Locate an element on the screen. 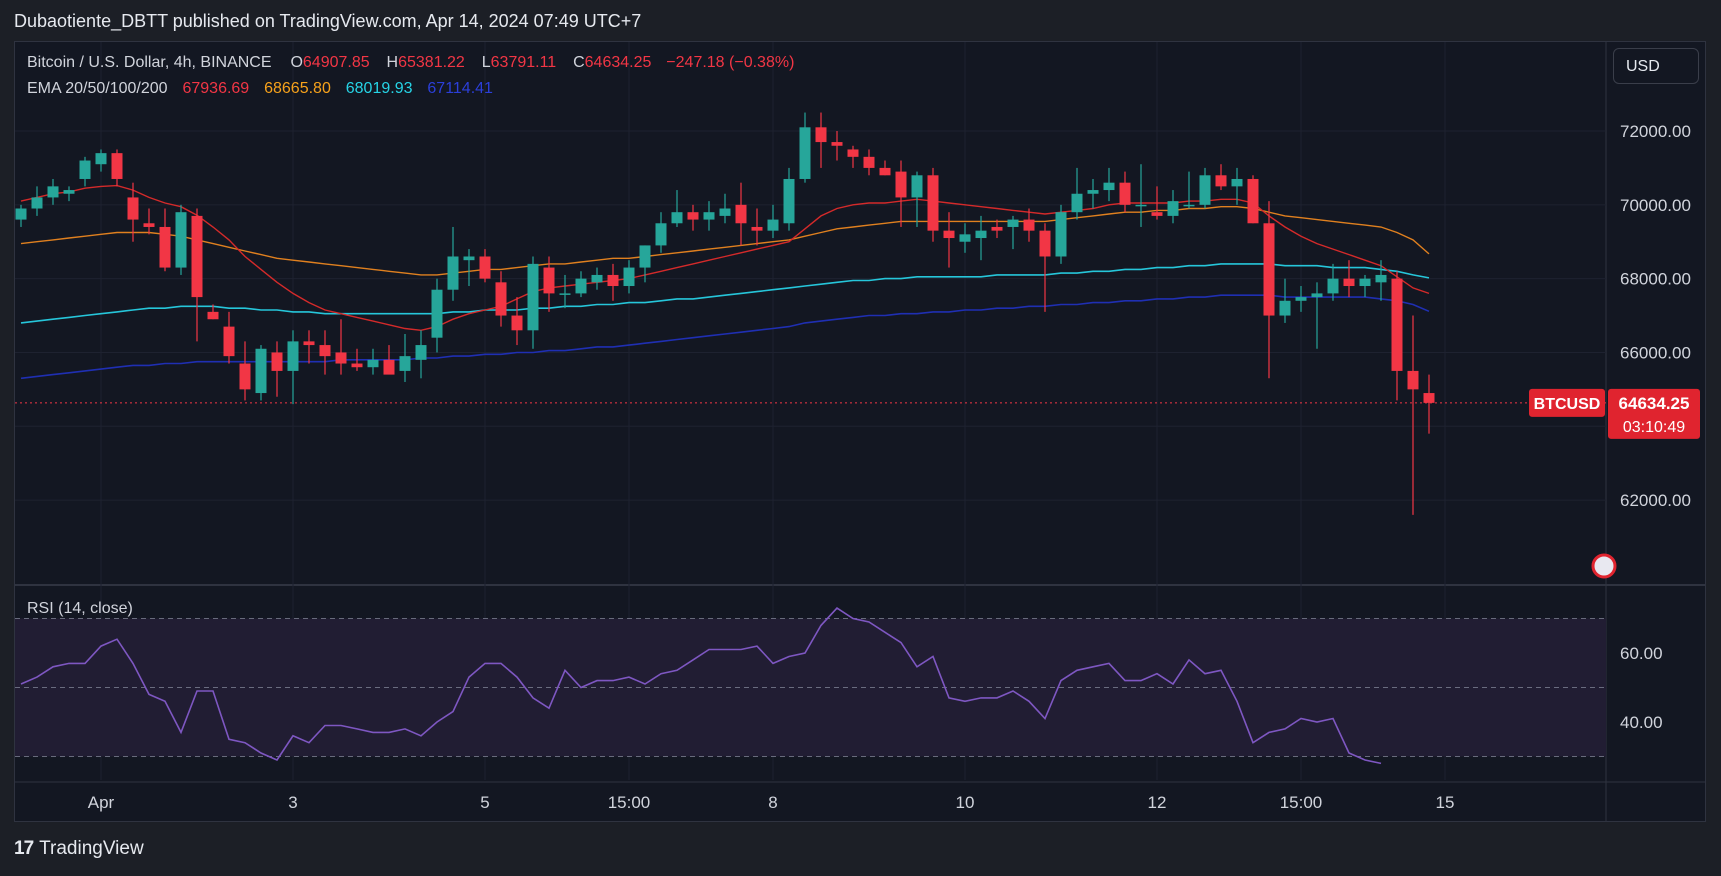  ema20-line is located at coordinates (725, 258).